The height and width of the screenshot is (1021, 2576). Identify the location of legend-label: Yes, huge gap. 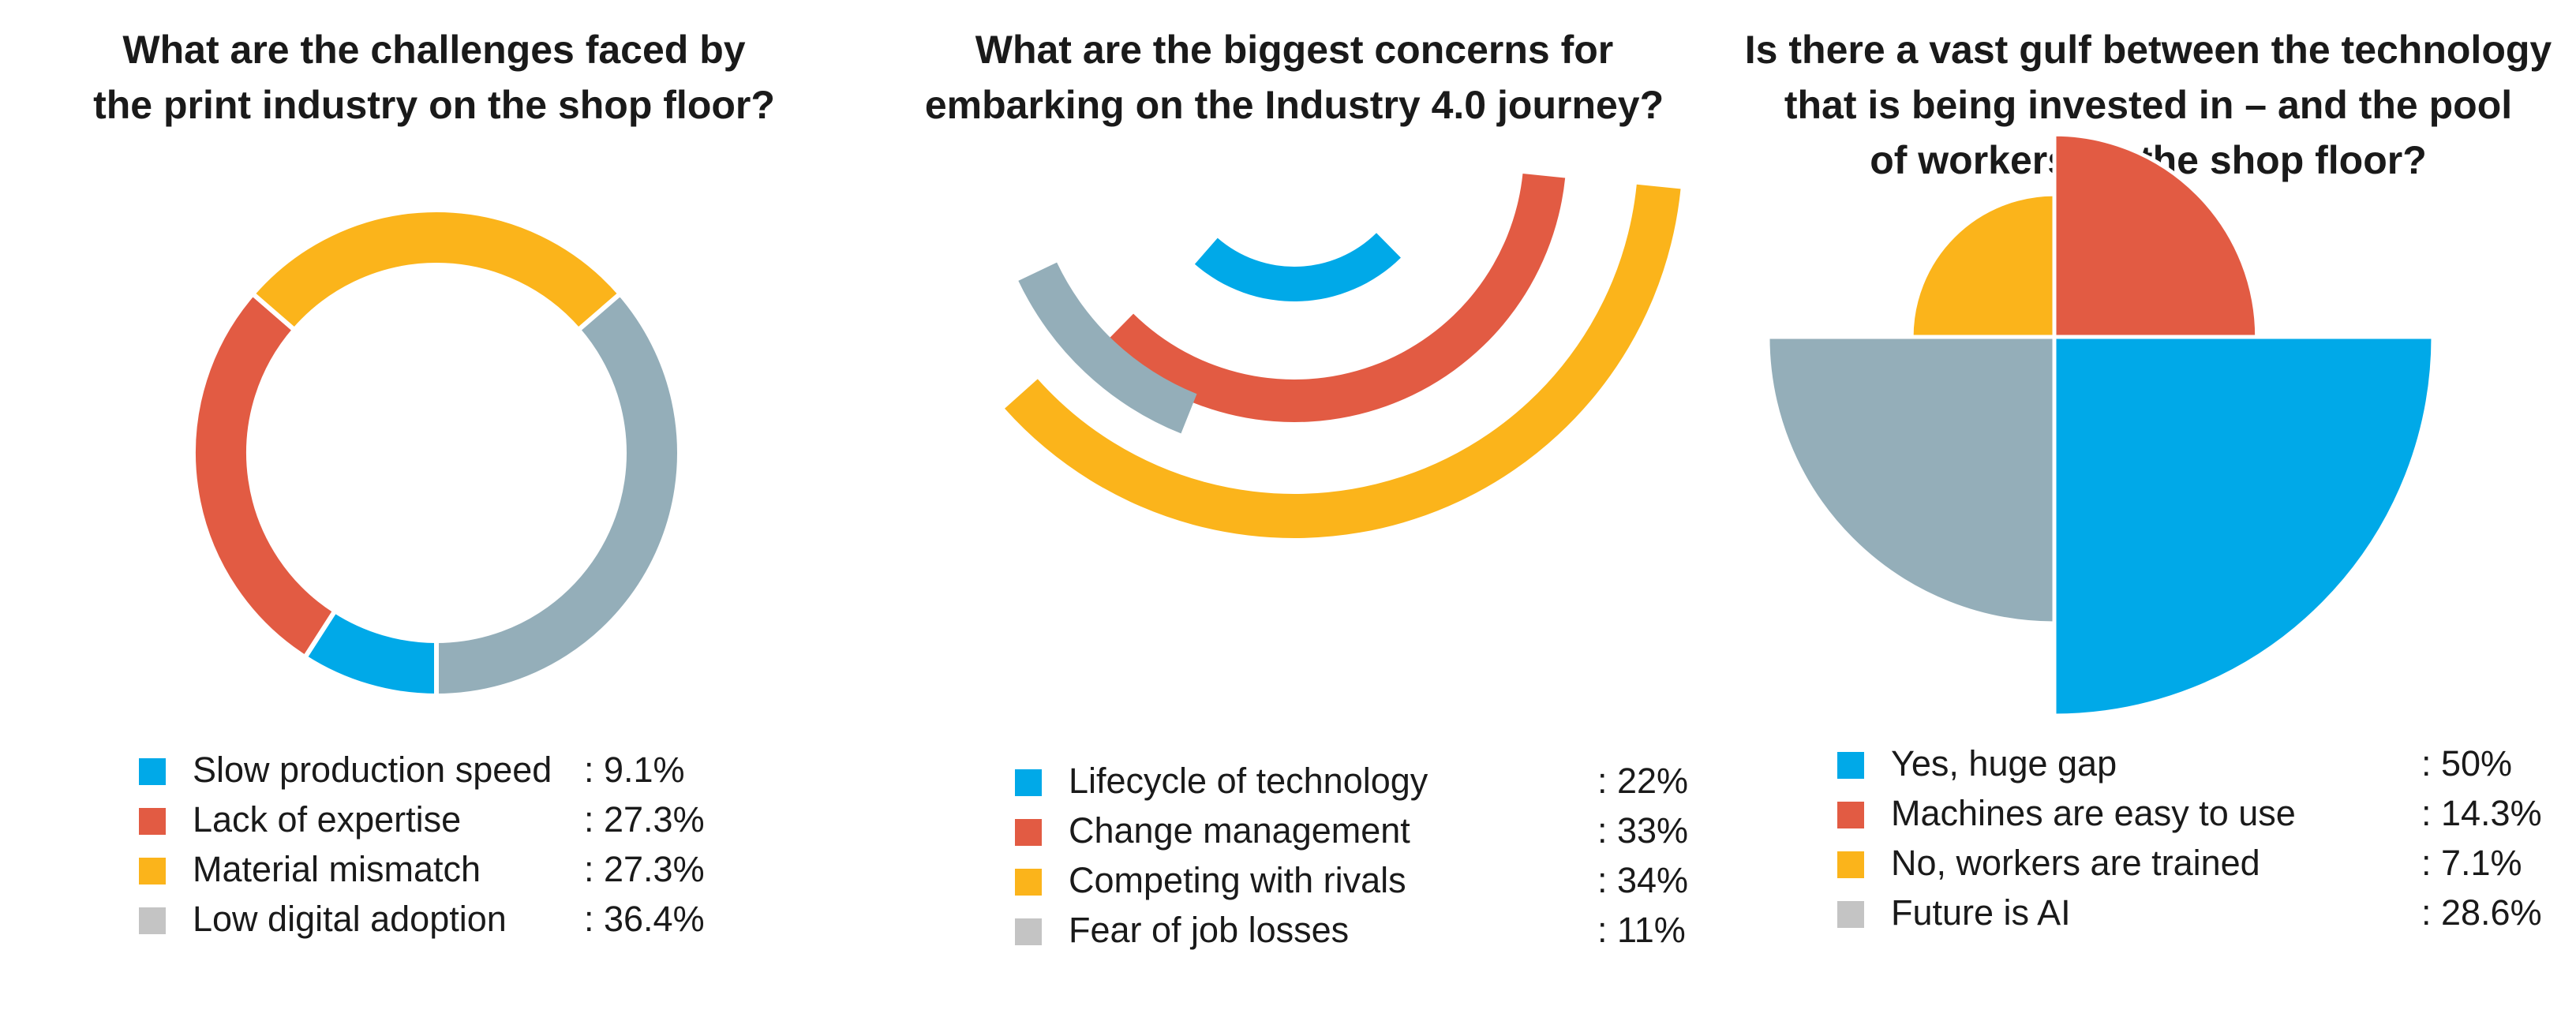
(2004, 763).